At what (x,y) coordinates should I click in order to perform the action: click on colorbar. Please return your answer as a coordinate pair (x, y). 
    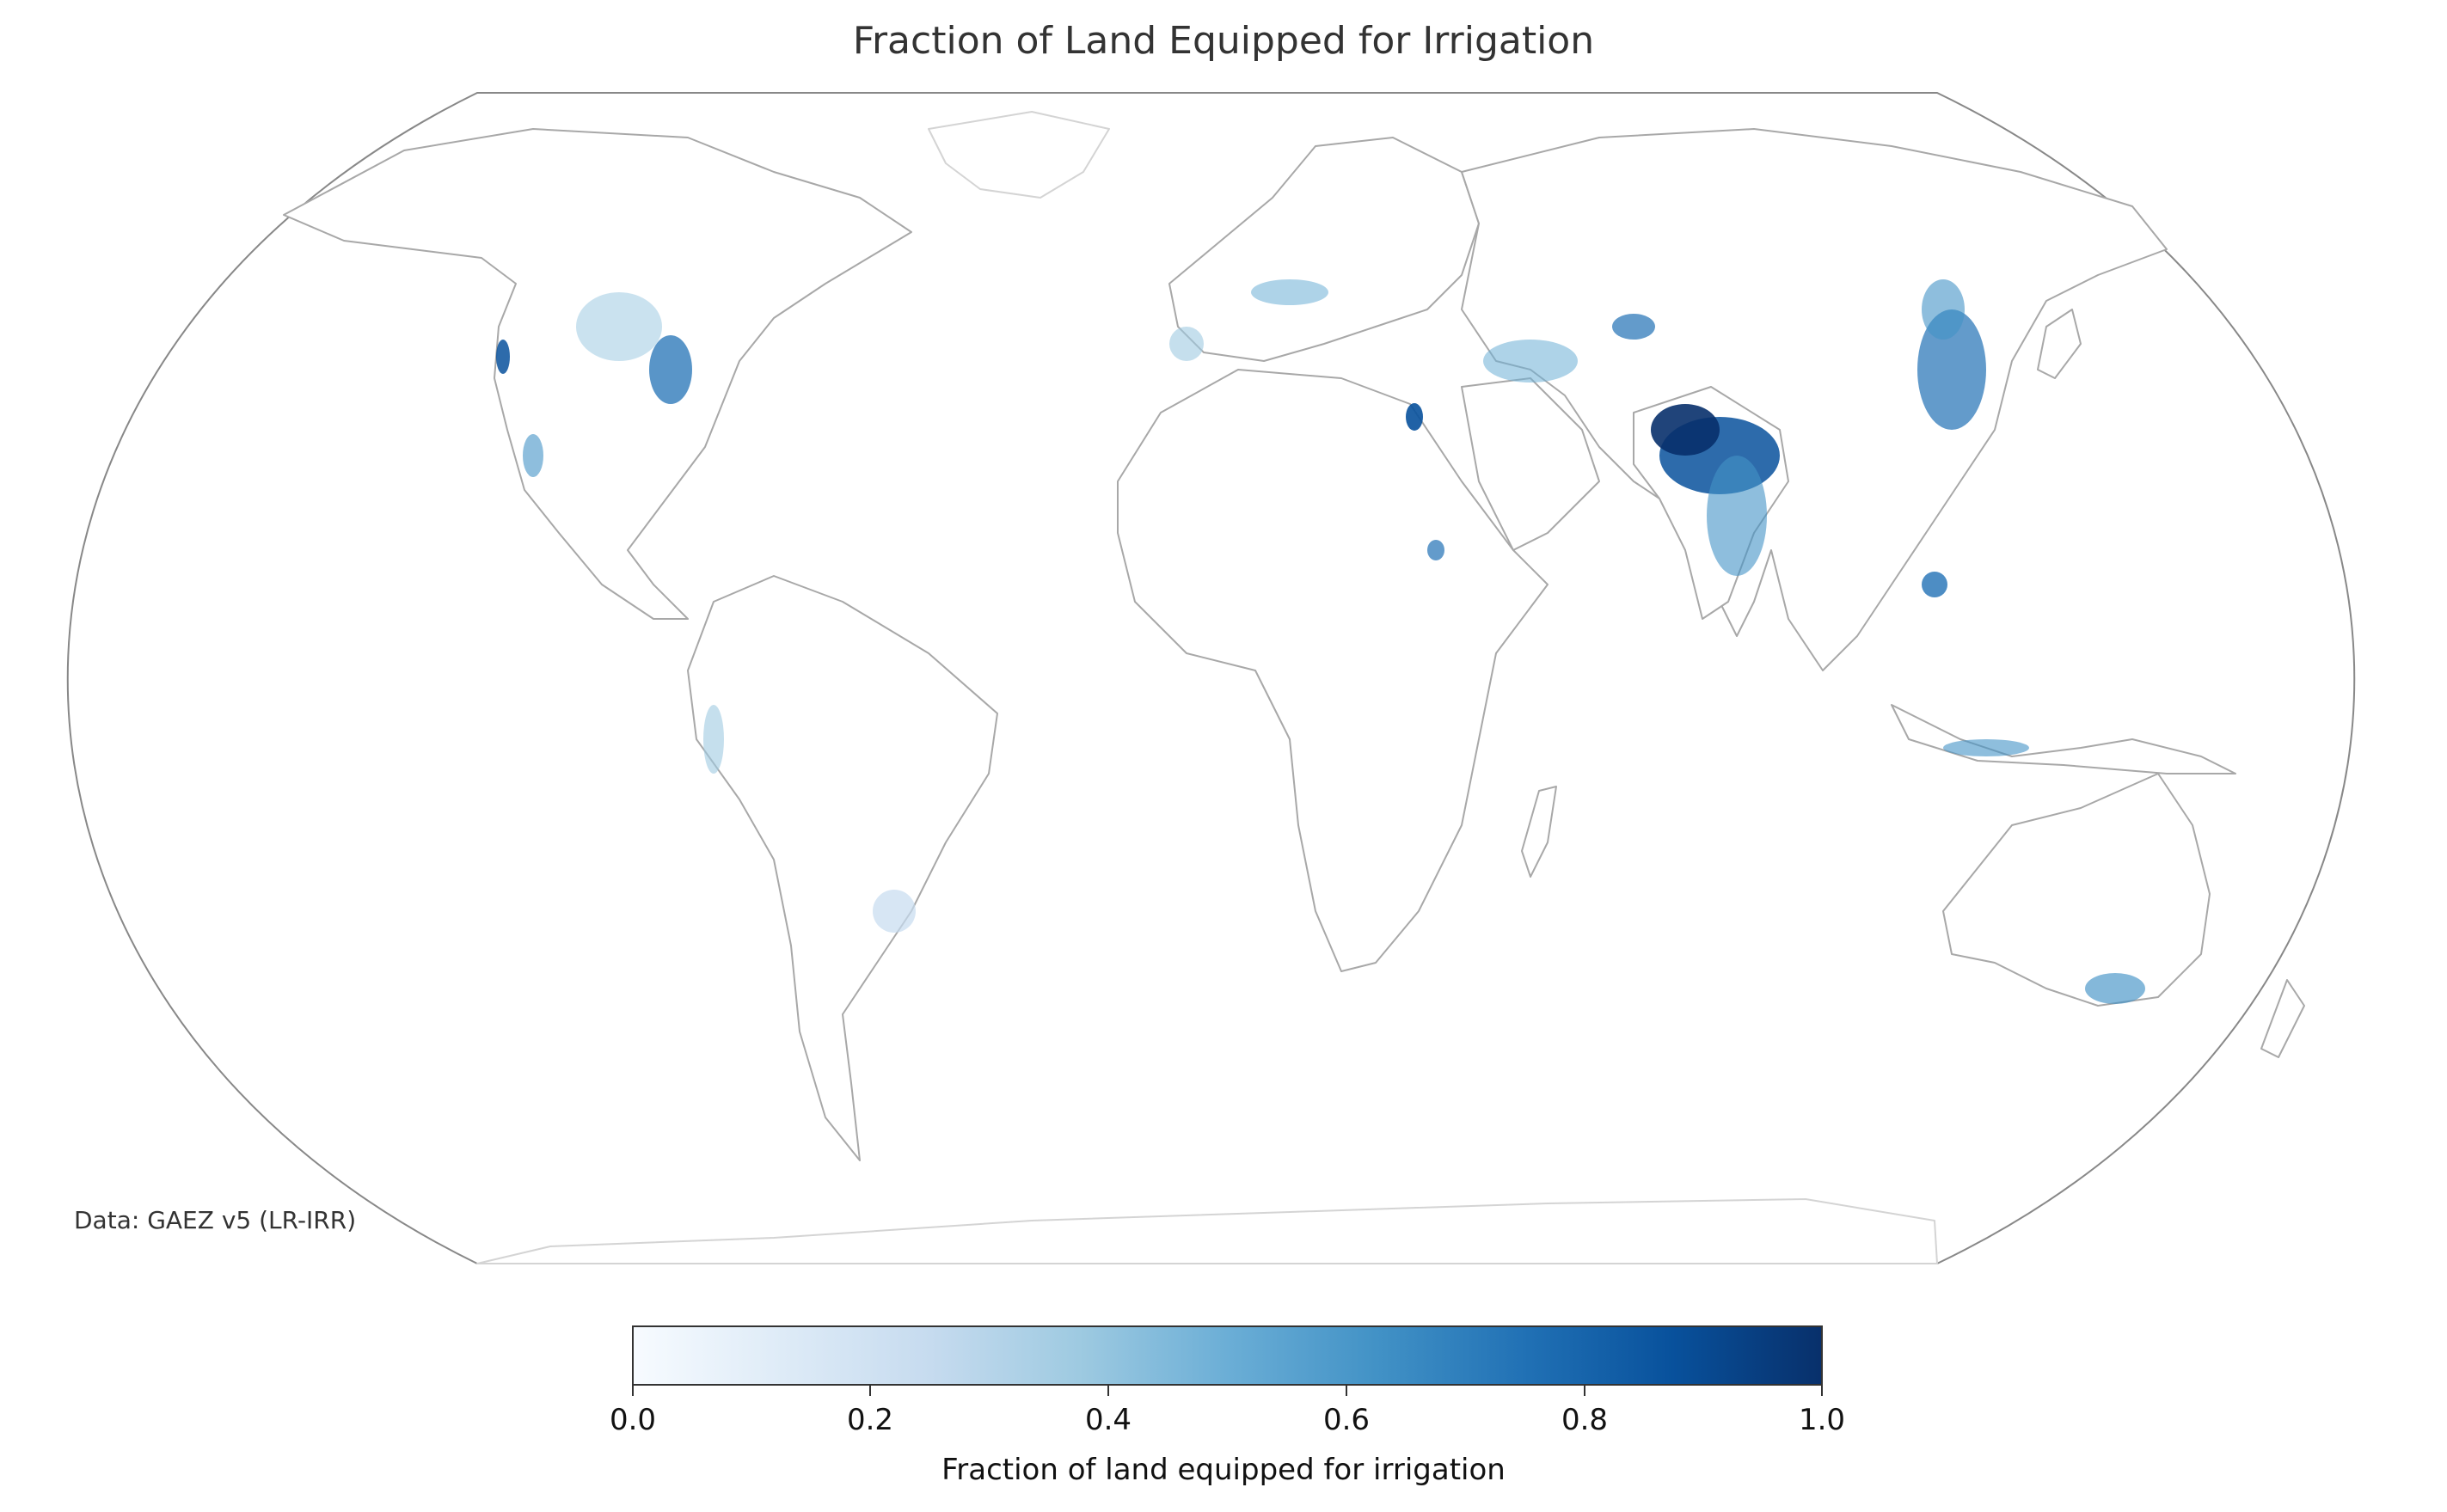
    Looking at the image, I should click on (1227, 1355).